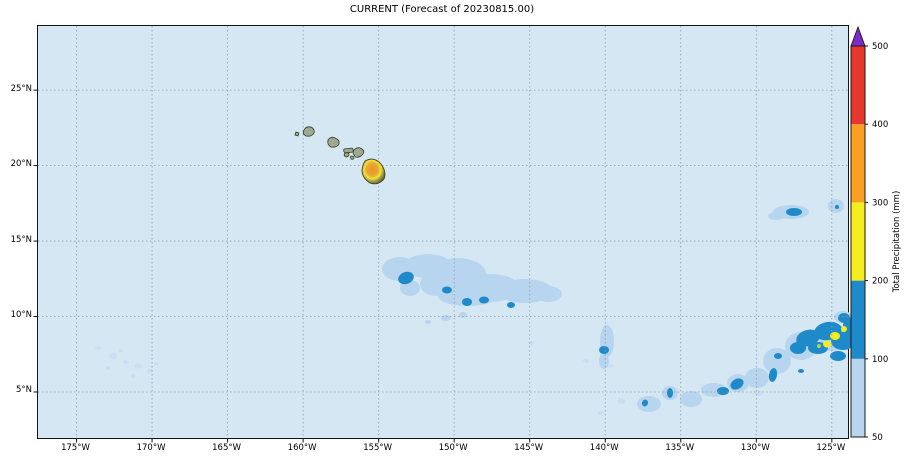  What do you see at coordinates (358, 152) in the screenshot?
I see `island-maui` at bounding box center [358, 152].